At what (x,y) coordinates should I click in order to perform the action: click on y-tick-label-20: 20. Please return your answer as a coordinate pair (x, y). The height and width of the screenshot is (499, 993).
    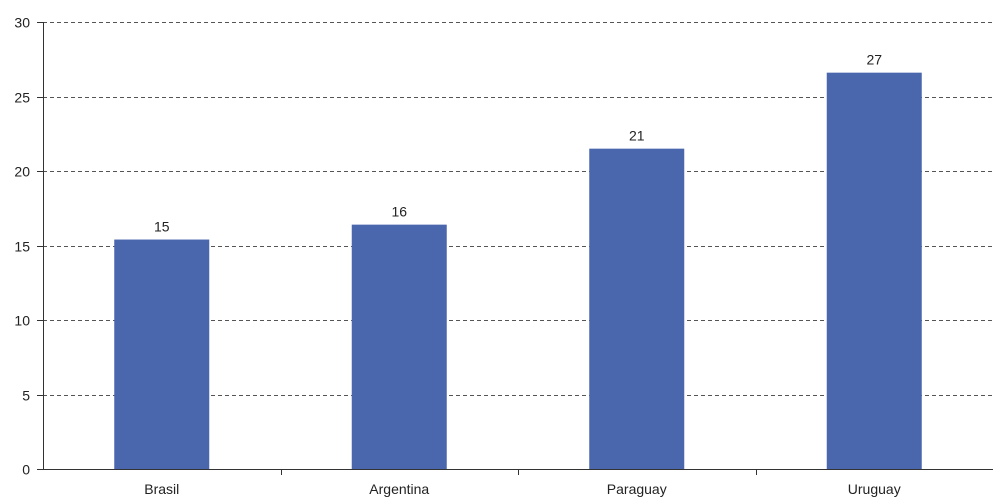
    Looking at the image, I should click on (22, 172).